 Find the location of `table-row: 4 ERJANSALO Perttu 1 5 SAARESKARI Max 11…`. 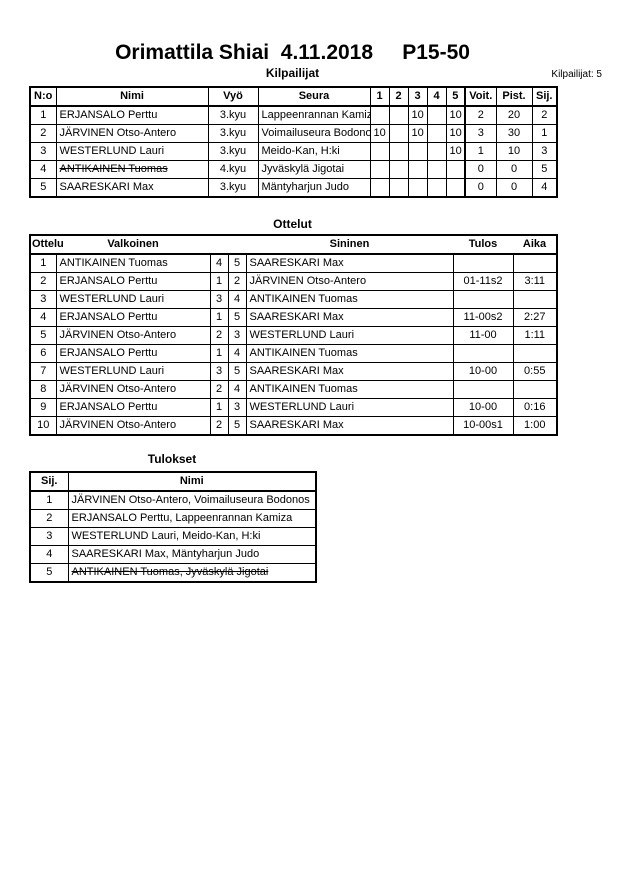

table-row: 4 ERJANSALO Perttu 1 5 SAARESKARI Max 11… is located at coordinates (293, 317).